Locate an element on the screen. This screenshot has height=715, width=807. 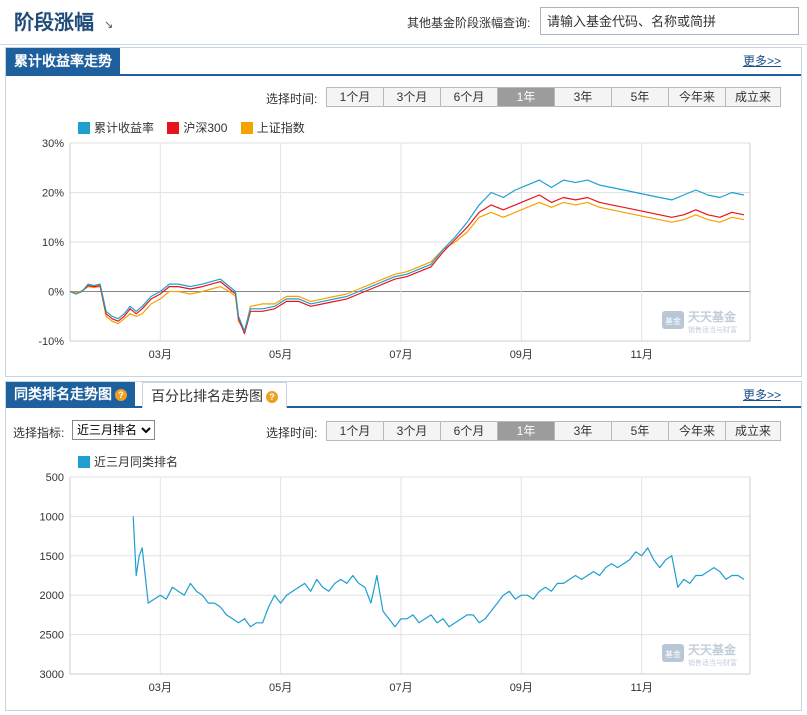
top-bar is located at coordinates (403, 22).